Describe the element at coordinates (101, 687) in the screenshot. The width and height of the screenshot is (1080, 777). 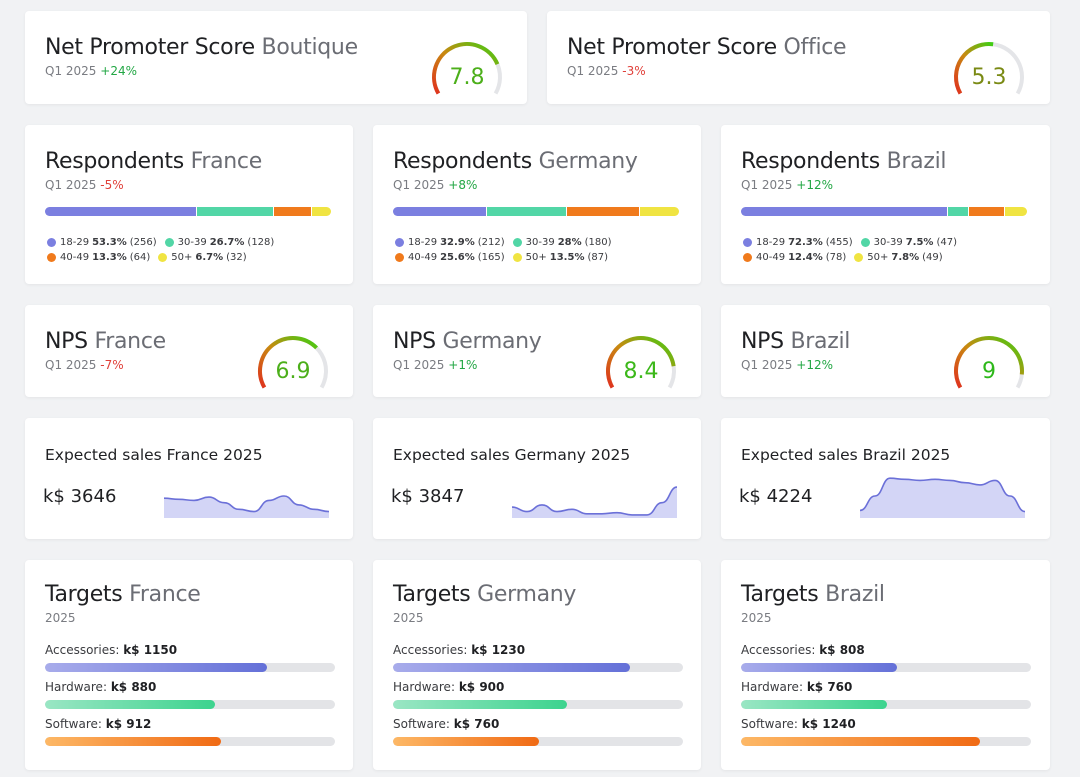
I see `target-label: Hardware: k$ 880` at that location.